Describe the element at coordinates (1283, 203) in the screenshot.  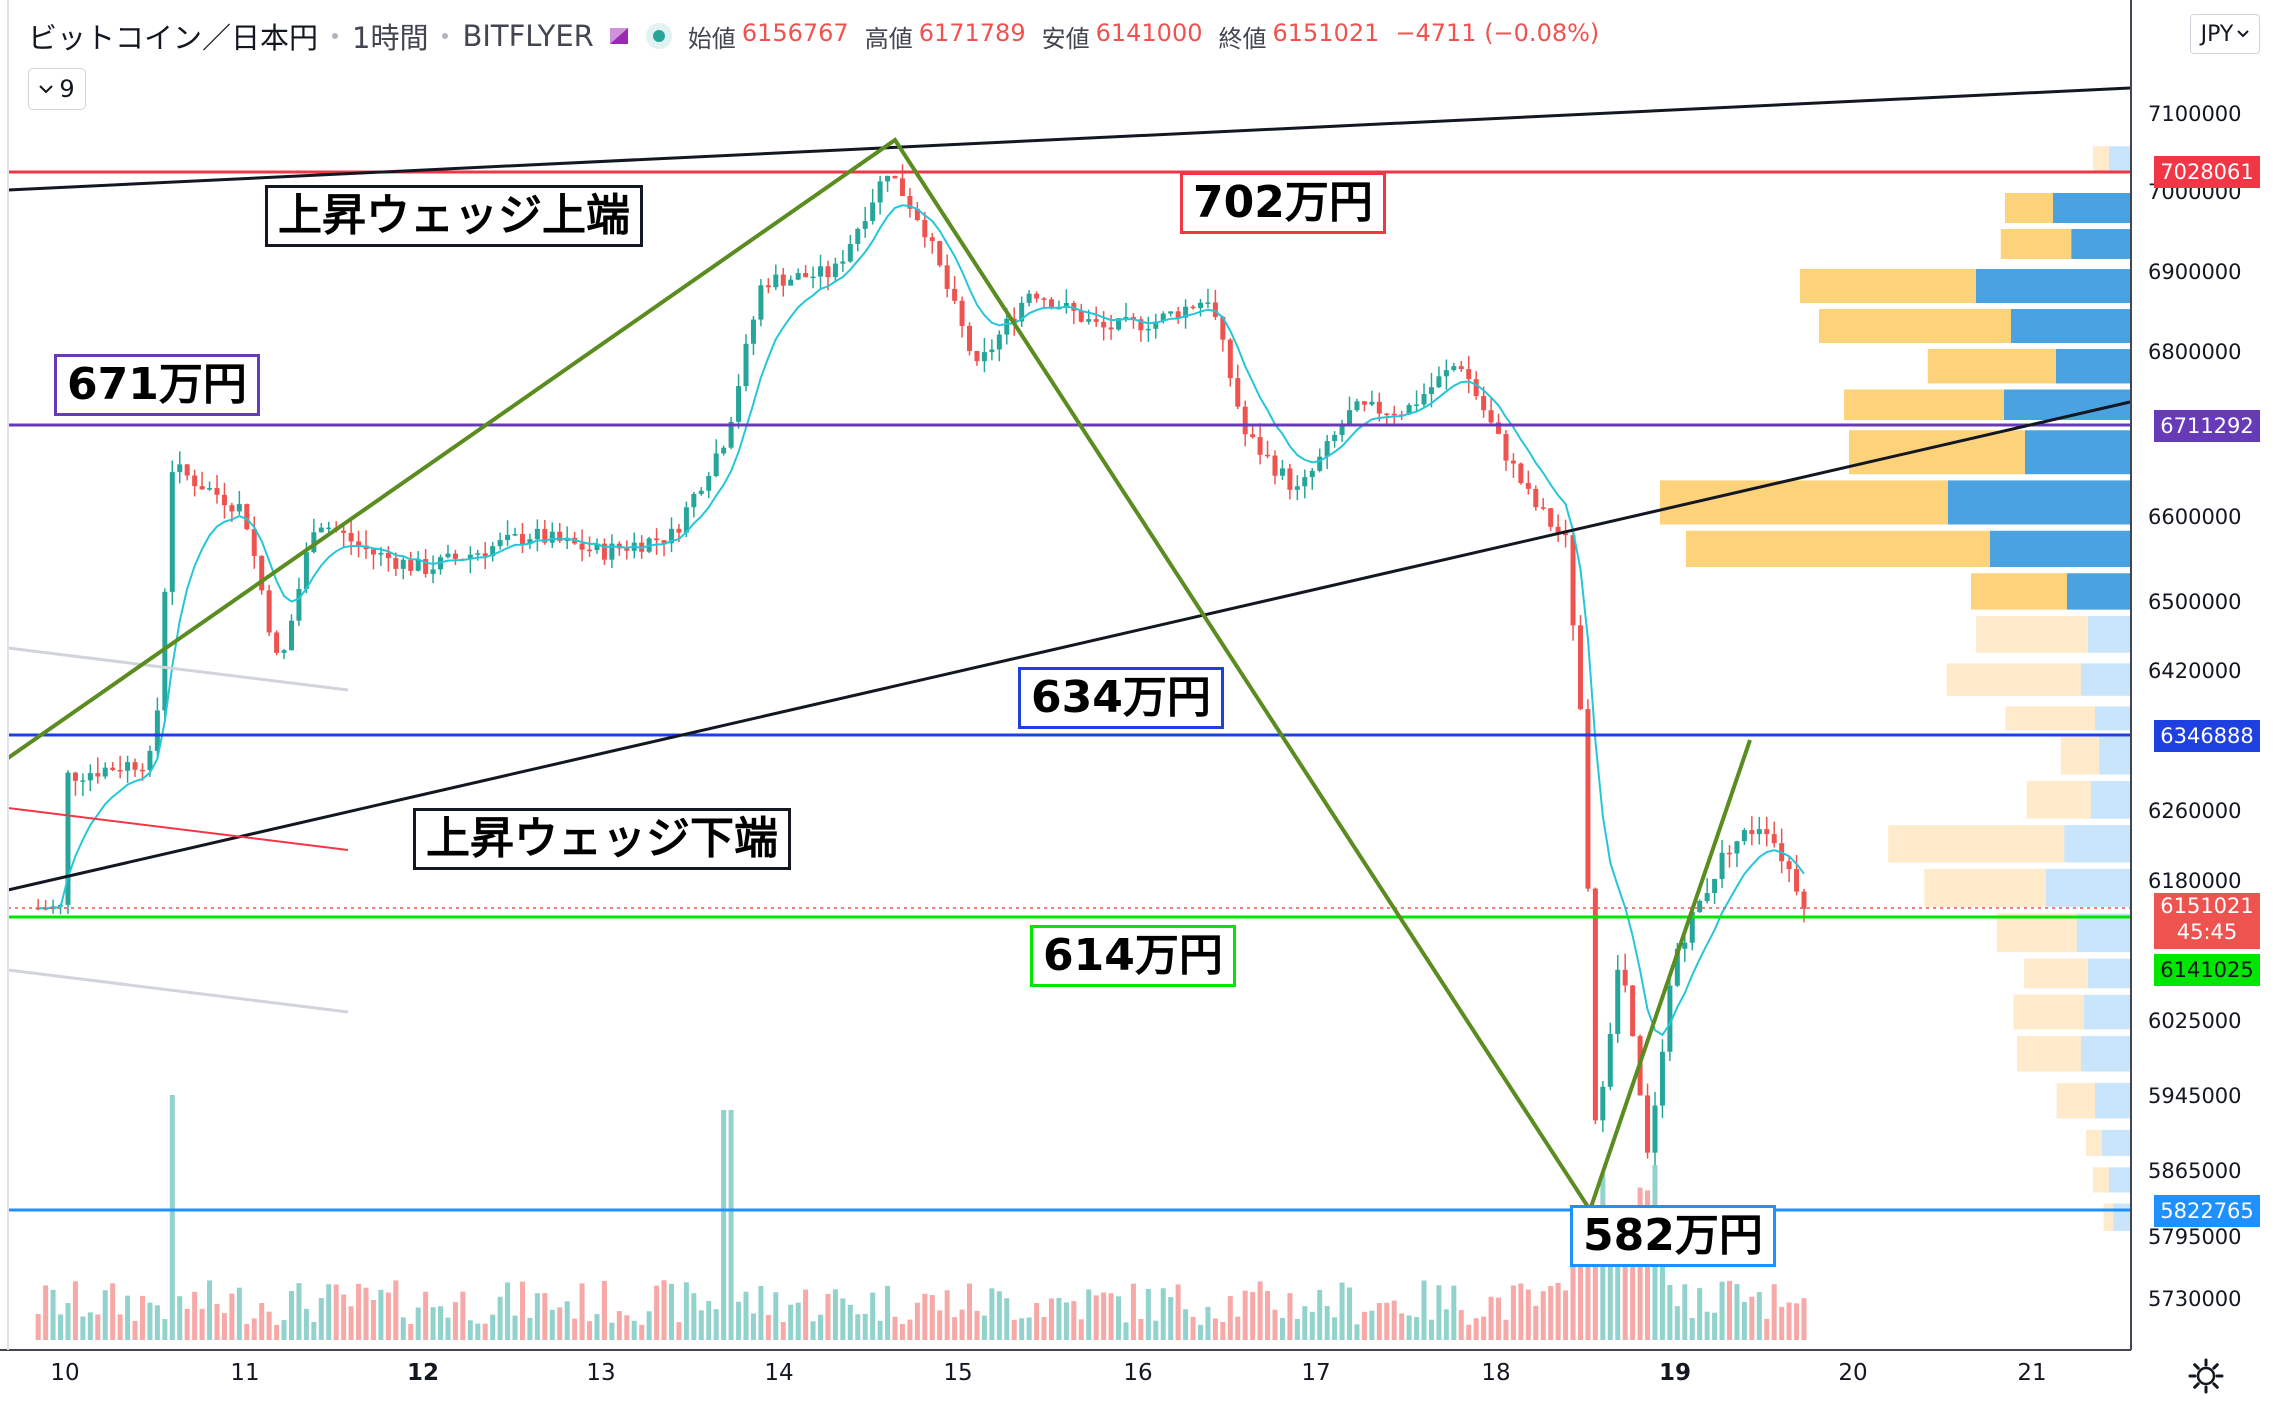
I see `annotation-702: 702万円` at that location.